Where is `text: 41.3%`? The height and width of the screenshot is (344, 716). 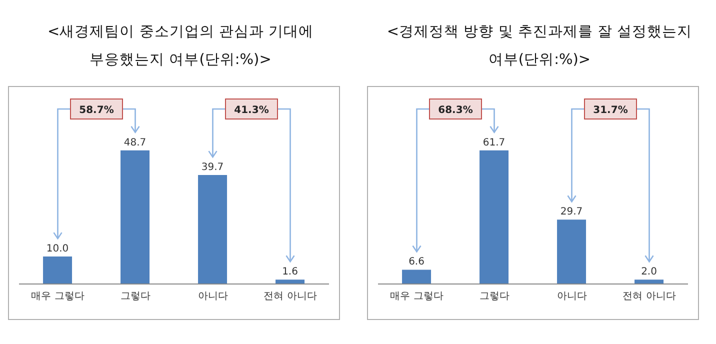 text: 41.3% is located at coordinates (251, 110).